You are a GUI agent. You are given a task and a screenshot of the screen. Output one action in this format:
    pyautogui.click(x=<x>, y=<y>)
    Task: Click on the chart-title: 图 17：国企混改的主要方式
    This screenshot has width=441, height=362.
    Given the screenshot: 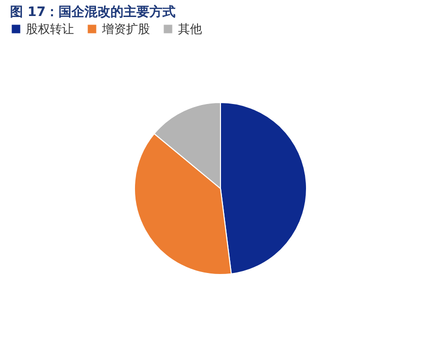 What is the action you would take?
    pyautogui.click(x=93, y=12)
    